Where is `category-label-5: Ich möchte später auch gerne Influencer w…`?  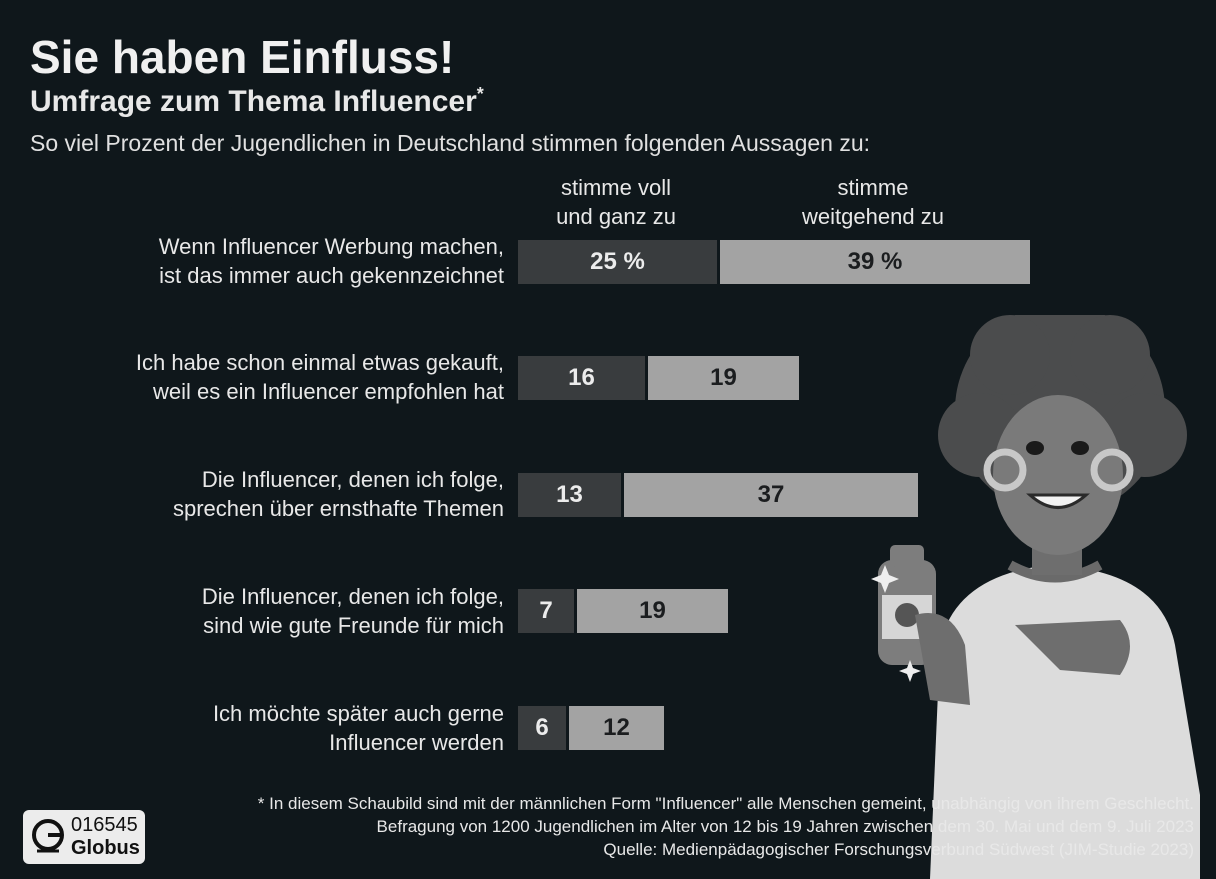 category-label-5: Ich möchte später auch gerne Influencer w… is located at coordinates (358, 728).